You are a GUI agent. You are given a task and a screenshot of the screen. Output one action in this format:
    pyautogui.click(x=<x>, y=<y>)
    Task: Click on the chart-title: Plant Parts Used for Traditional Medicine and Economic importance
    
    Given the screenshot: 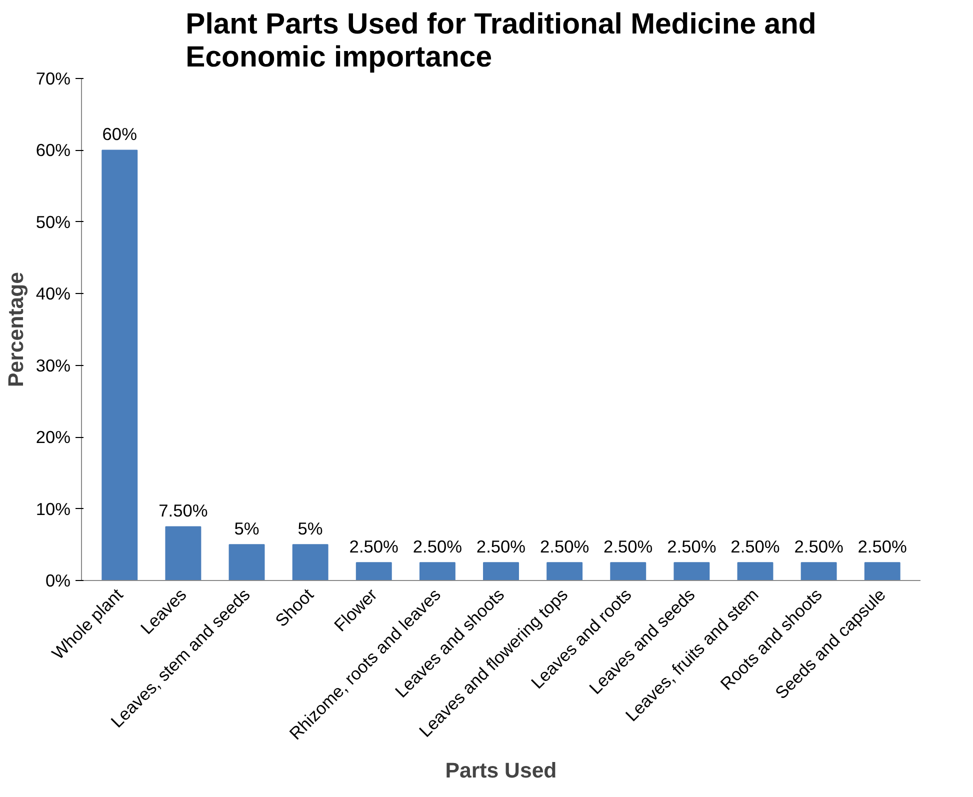 What is the action you would take?
    pyautogui.click(x=501, y=41)
    